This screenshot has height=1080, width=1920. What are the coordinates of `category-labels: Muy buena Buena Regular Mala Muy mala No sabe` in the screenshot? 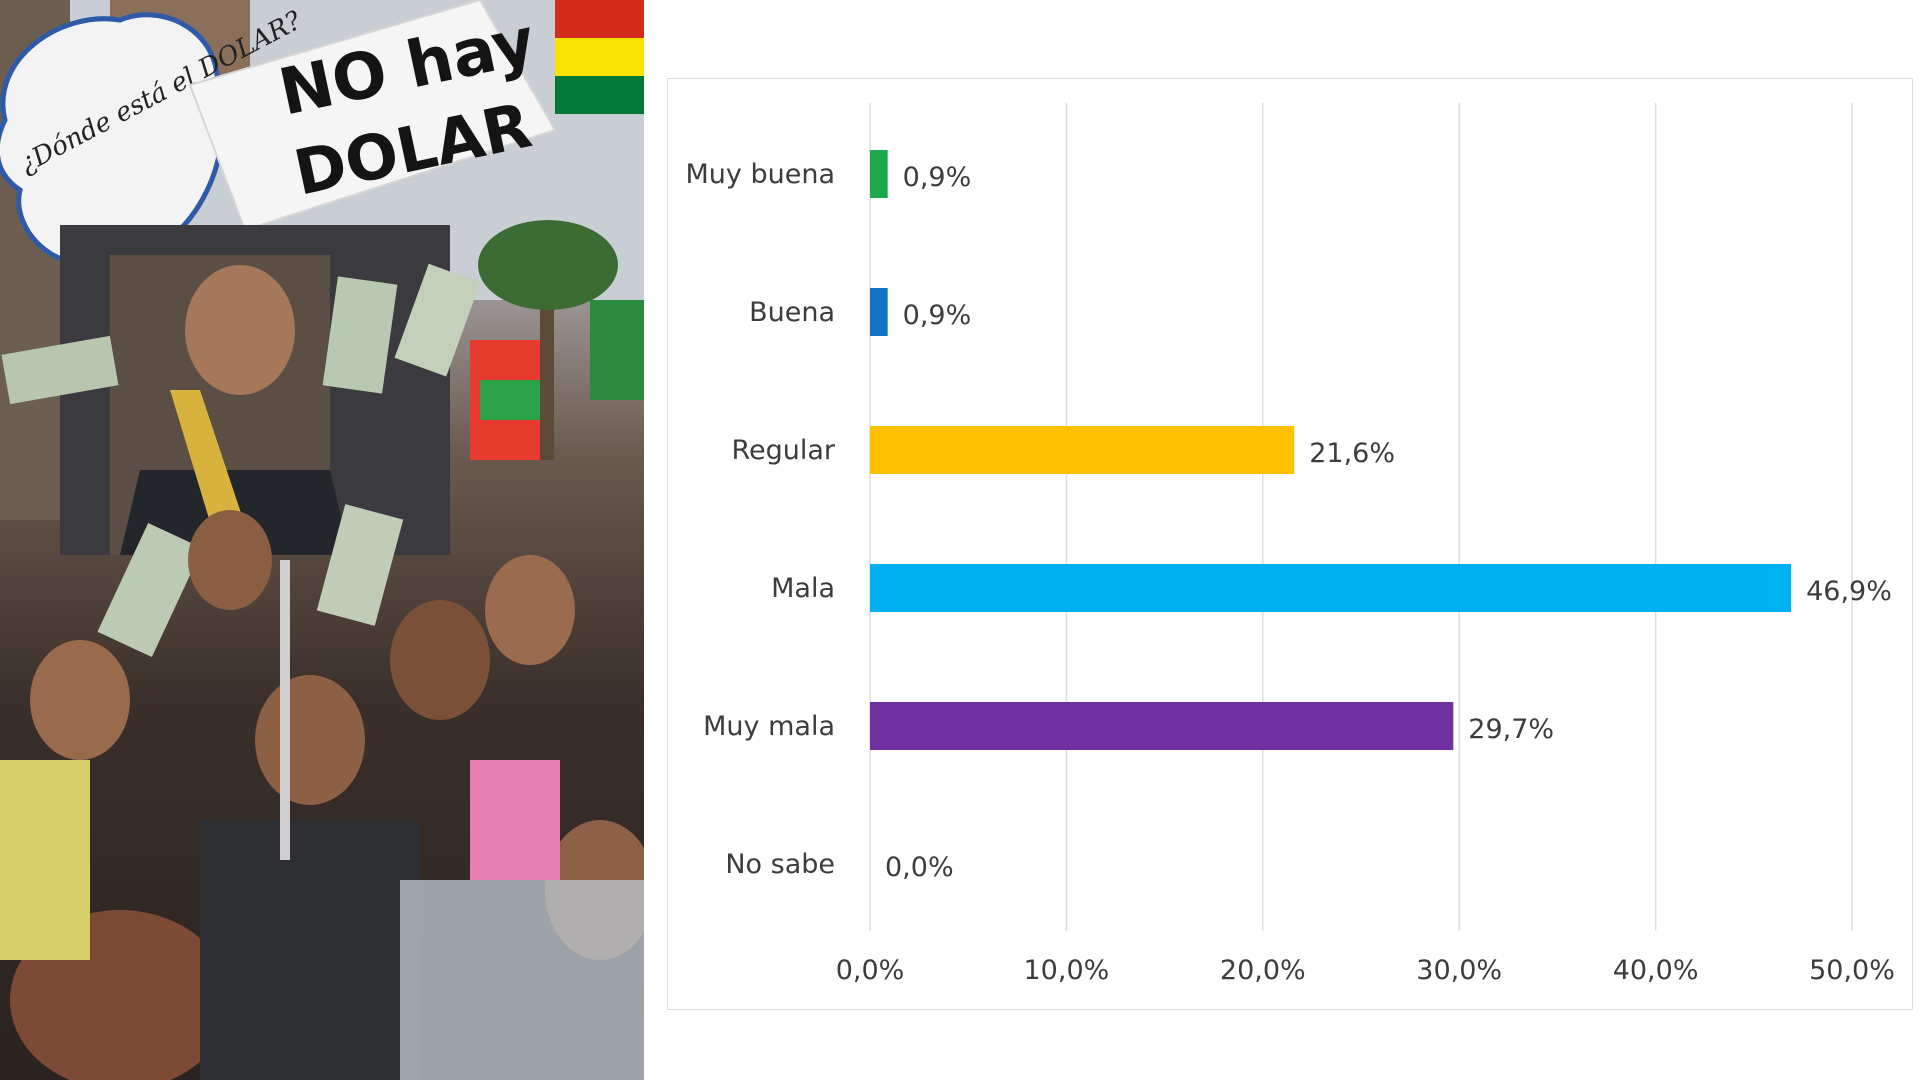 It's located at (761, 519).